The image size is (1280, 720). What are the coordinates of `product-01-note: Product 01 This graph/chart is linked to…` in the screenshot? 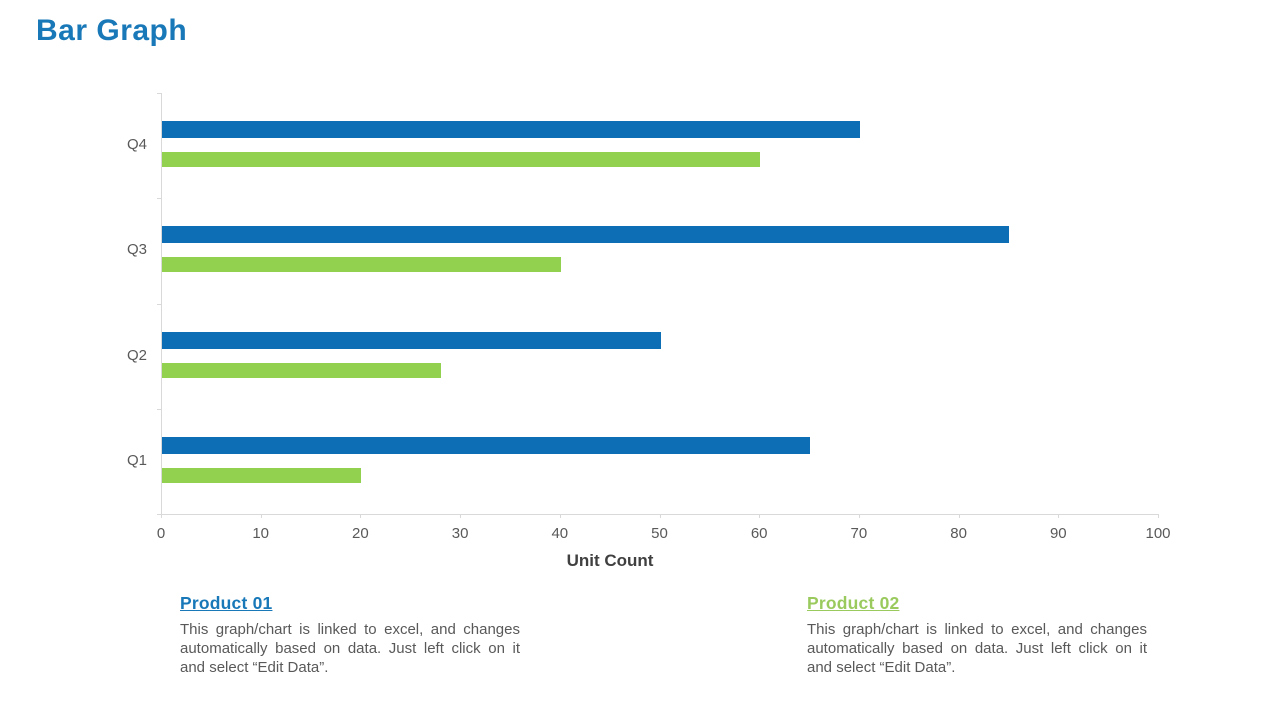 It's located at (350, 635).